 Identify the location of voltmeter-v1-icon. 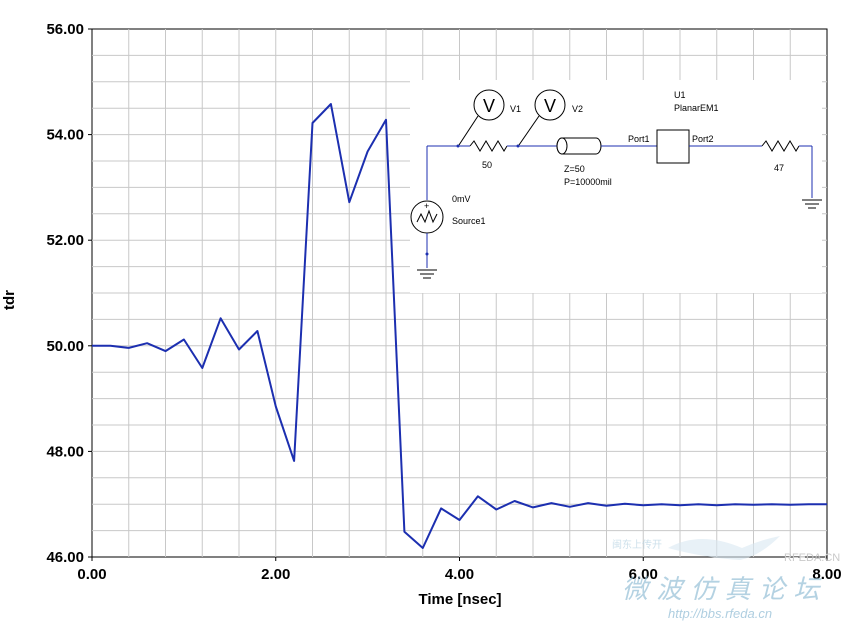
(489, 105).